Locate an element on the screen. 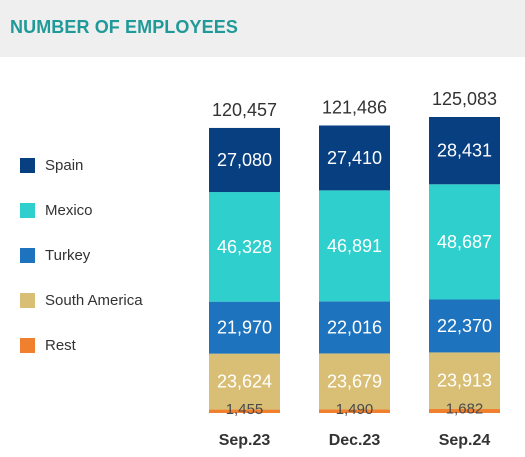  data-label-south-america: 23,679 is located at coordinates (354, 381).